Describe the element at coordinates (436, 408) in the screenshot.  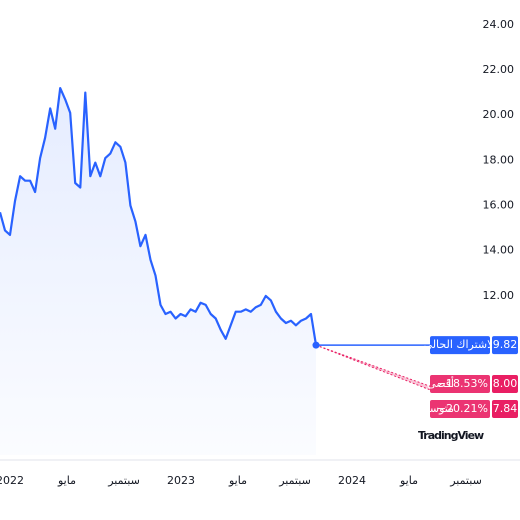
I see `target-label: متوسط` at that location.